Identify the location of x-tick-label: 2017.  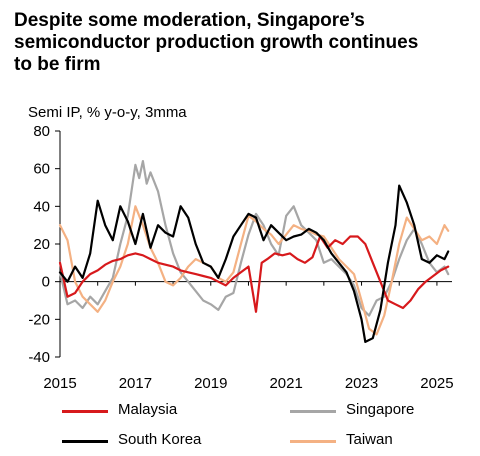
(135, 383).